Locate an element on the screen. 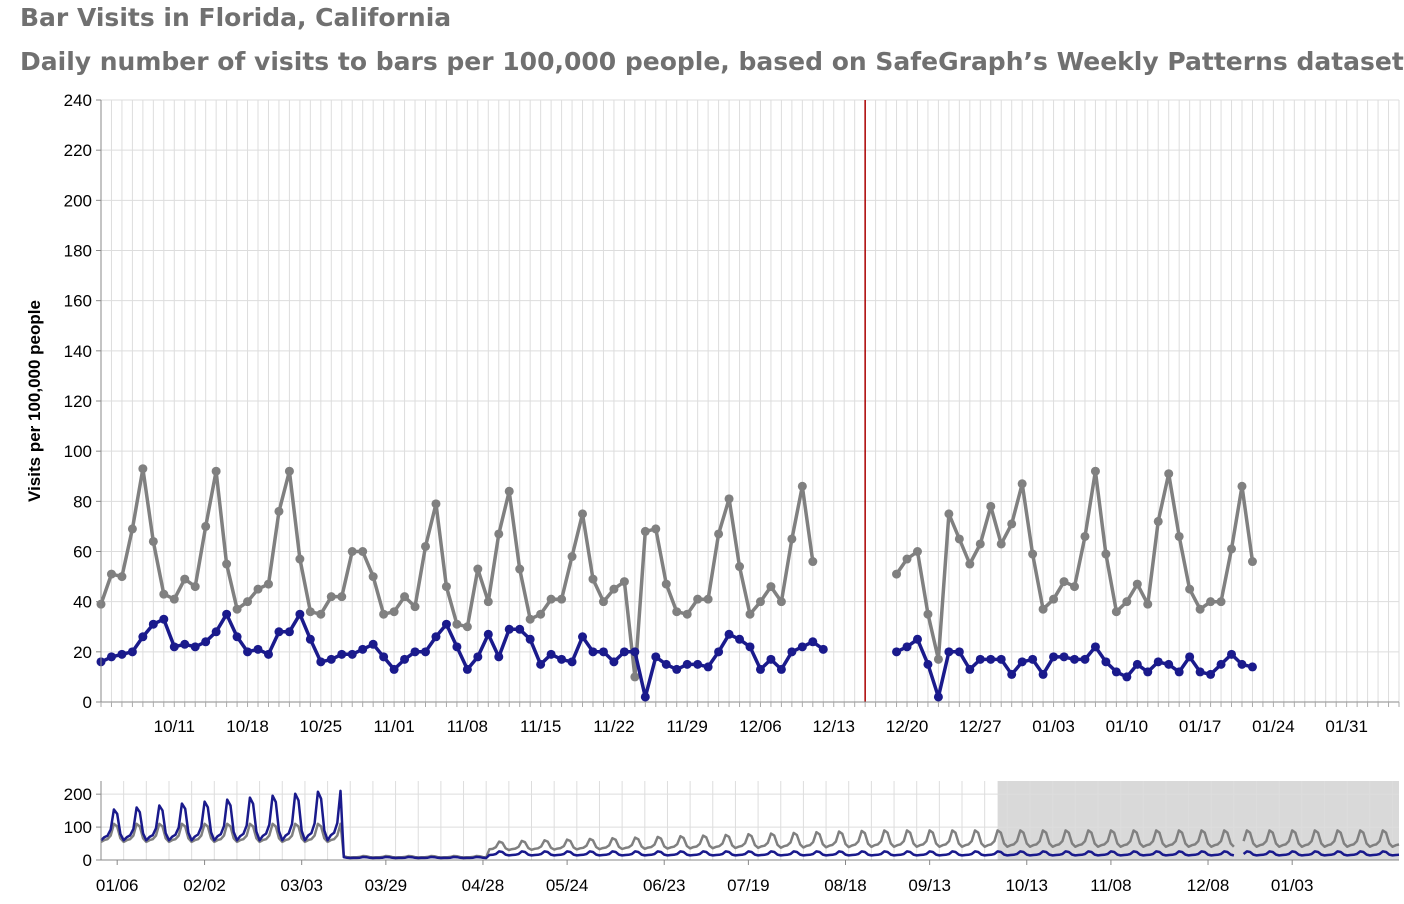 The height and width of the screenshot is (904, 1404). overview-series-0-line is located at coordinates (750, 840).